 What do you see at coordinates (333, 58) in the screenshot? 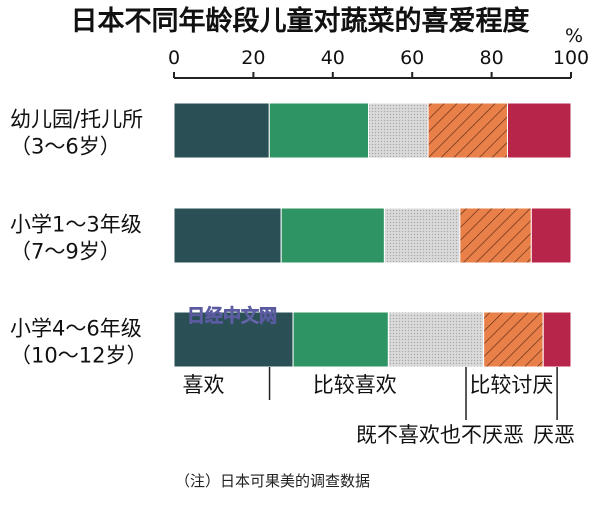
I see `tick-label: 40` at bounding box center [333, 58].